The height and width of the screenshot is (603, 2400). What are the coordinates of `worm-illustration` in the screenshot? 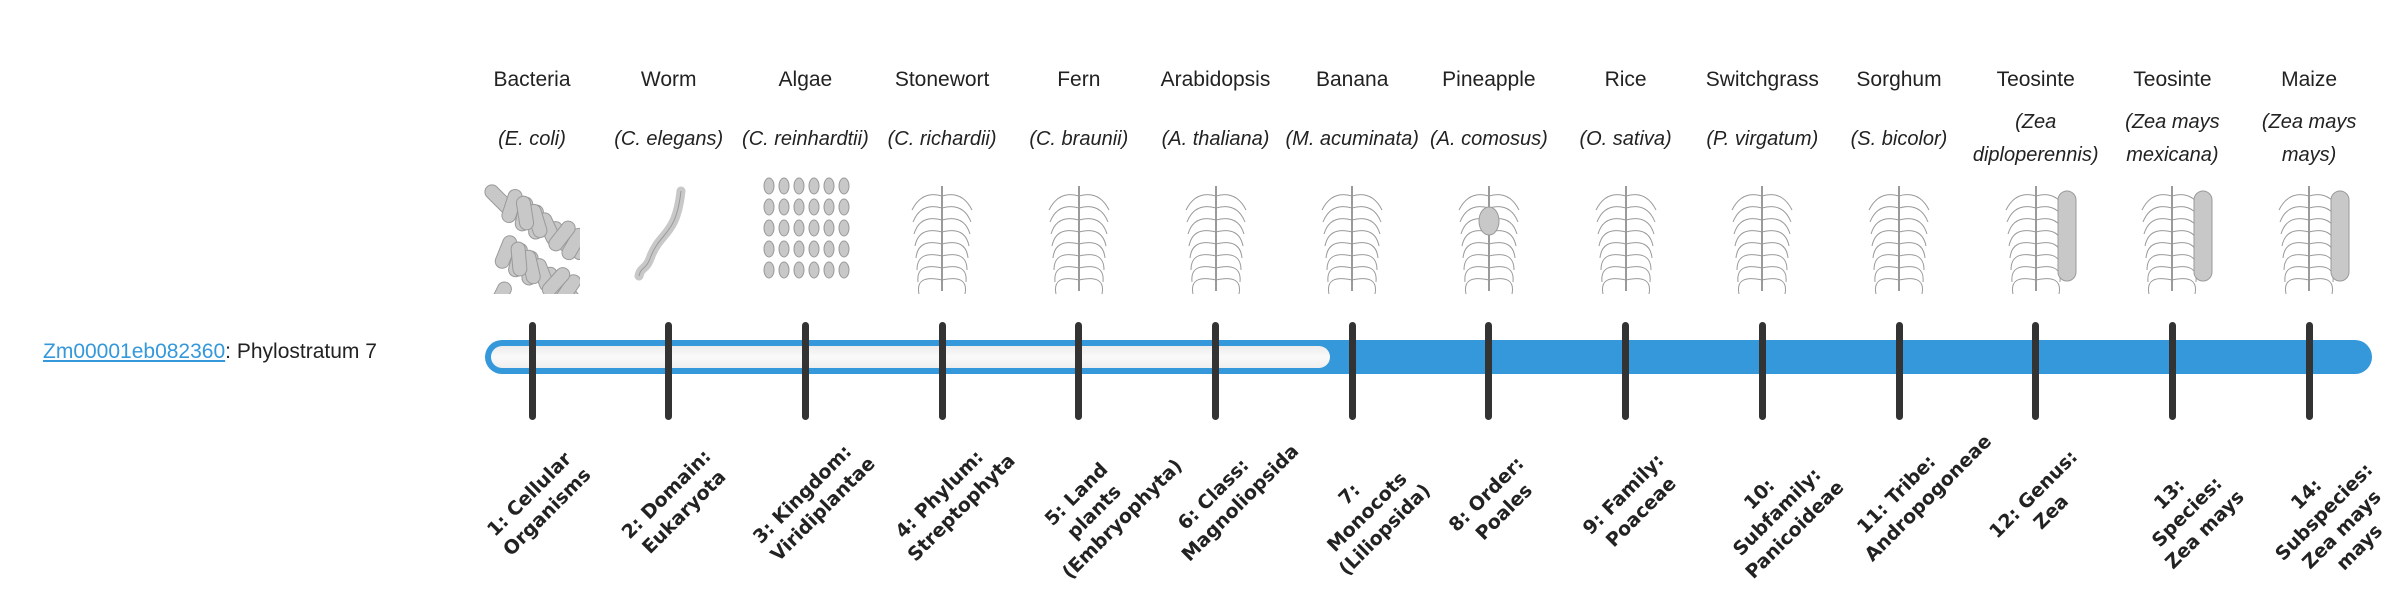 It's located at (669, 235).